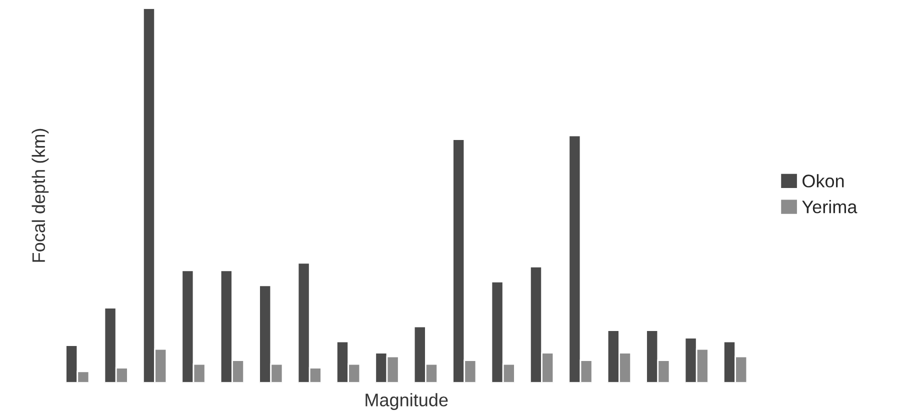  I want to click on legend-label: Okon, so click(823, 181).